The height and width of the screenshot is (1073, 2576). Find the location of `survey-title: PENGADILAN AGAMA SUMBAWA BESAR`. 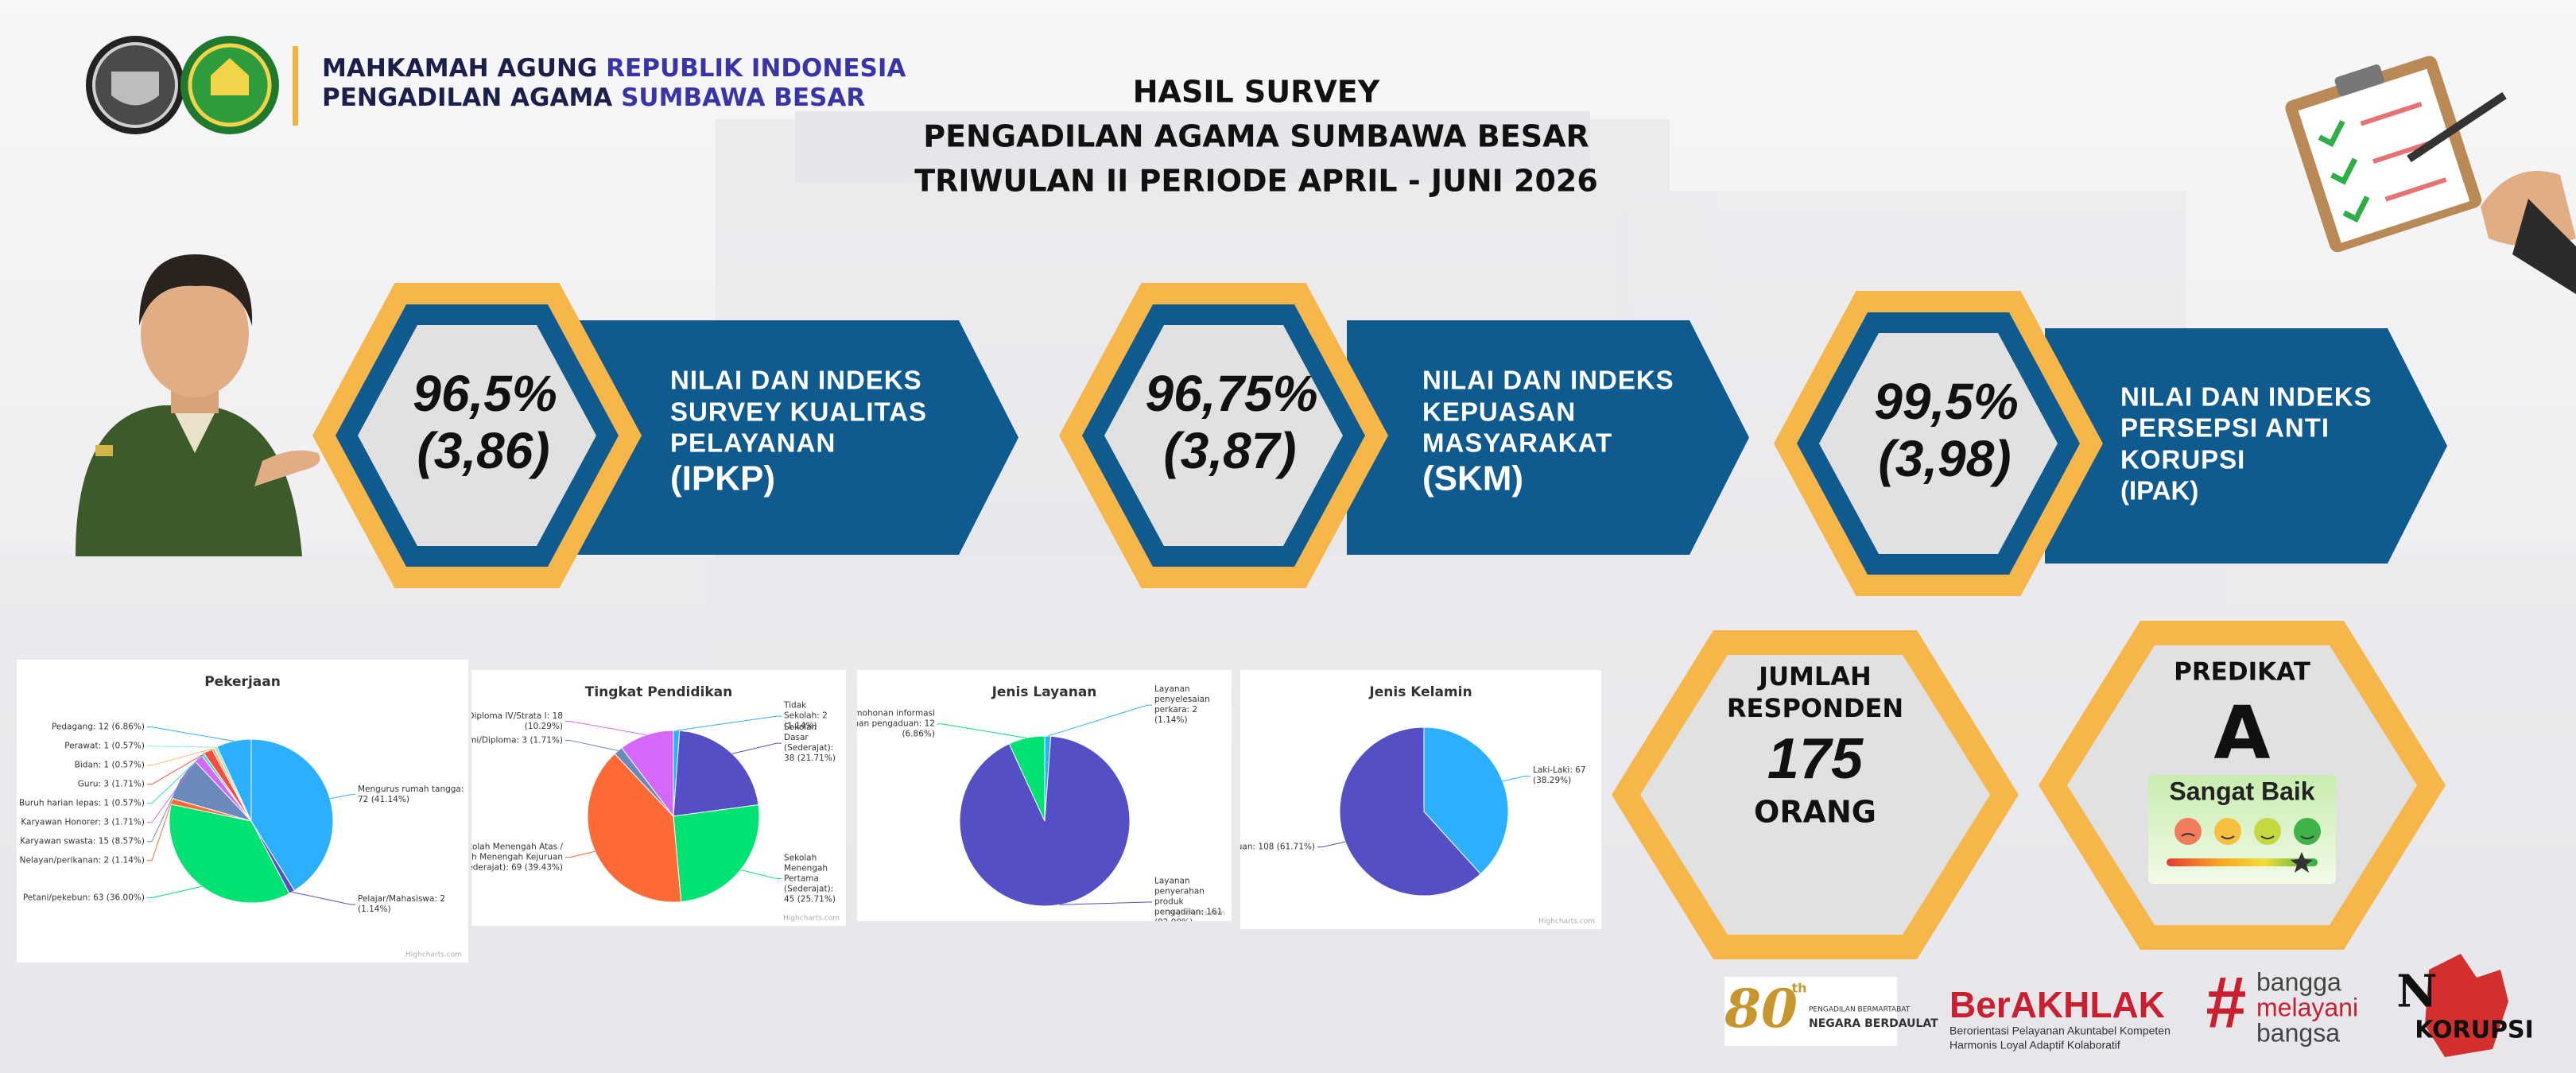

survey-title: PENGADILAN AGAMA SUMBAWA BESAR is located at coordinates (1256, 136).